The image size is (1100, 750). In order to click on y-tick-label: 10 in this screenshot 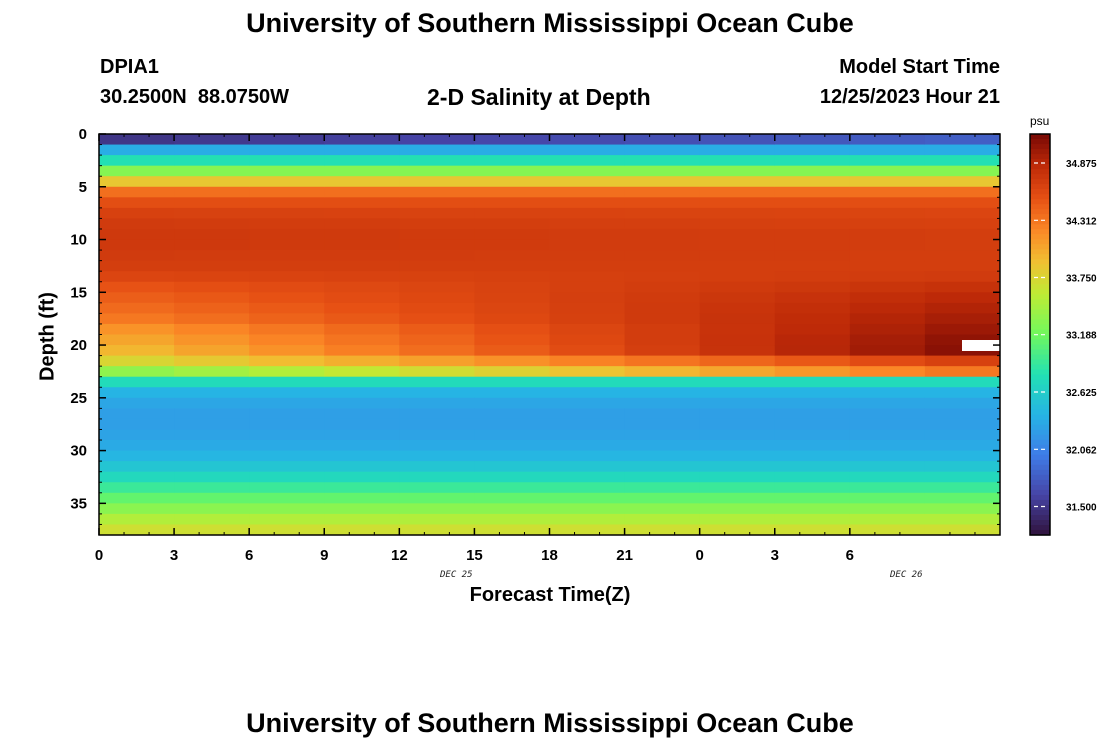, I will do `click(78, 240)`.